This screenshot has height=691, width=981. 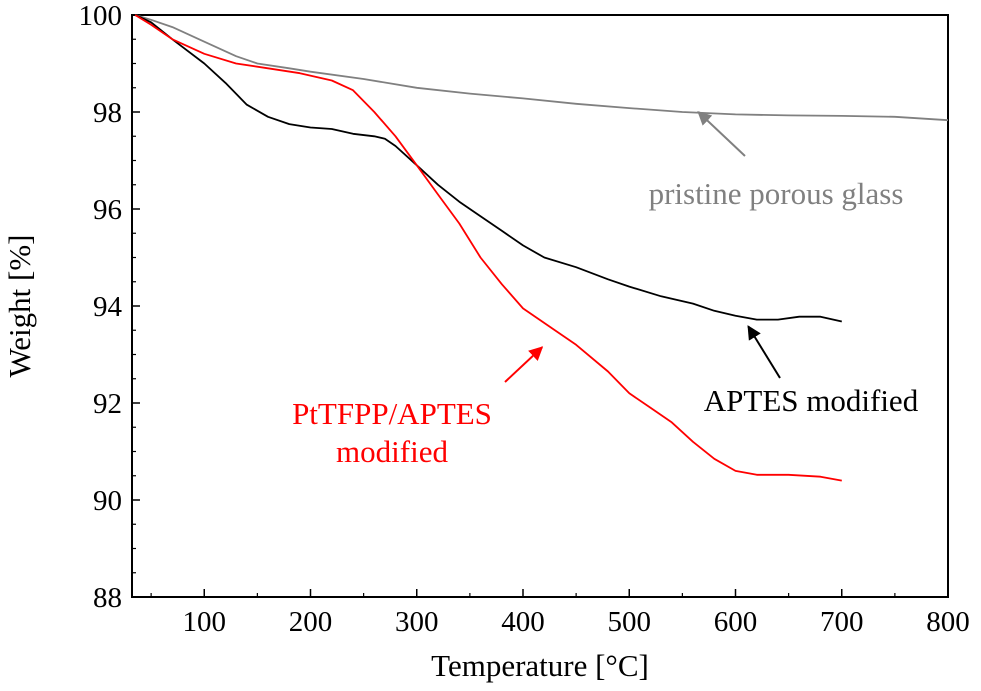 What do you see at coordinates (108, 307) in the screenshot?
I see `y-tick-label: 94` at bounding box center [108, 307].